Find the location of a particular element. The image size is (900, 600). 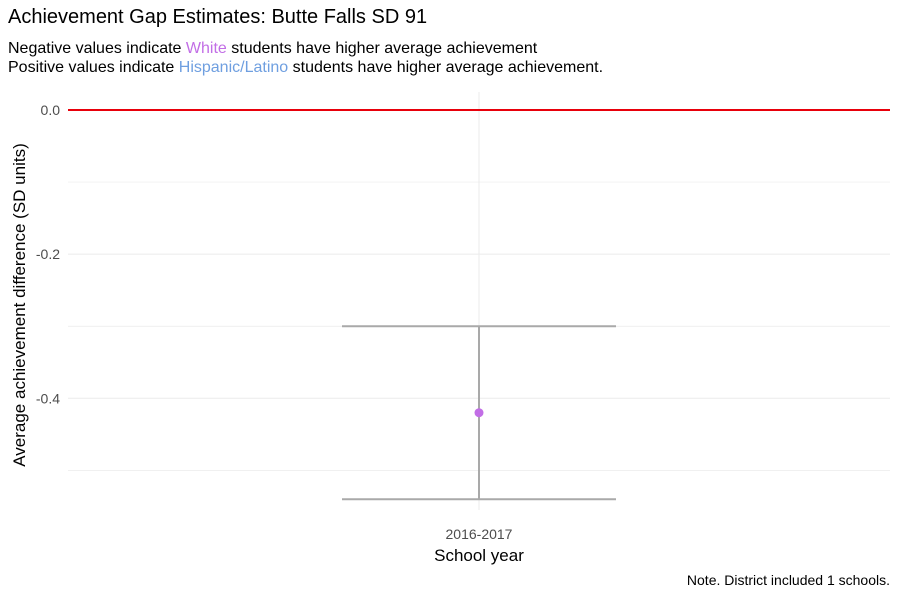

estimate-point is located at coordinates (479, 413).